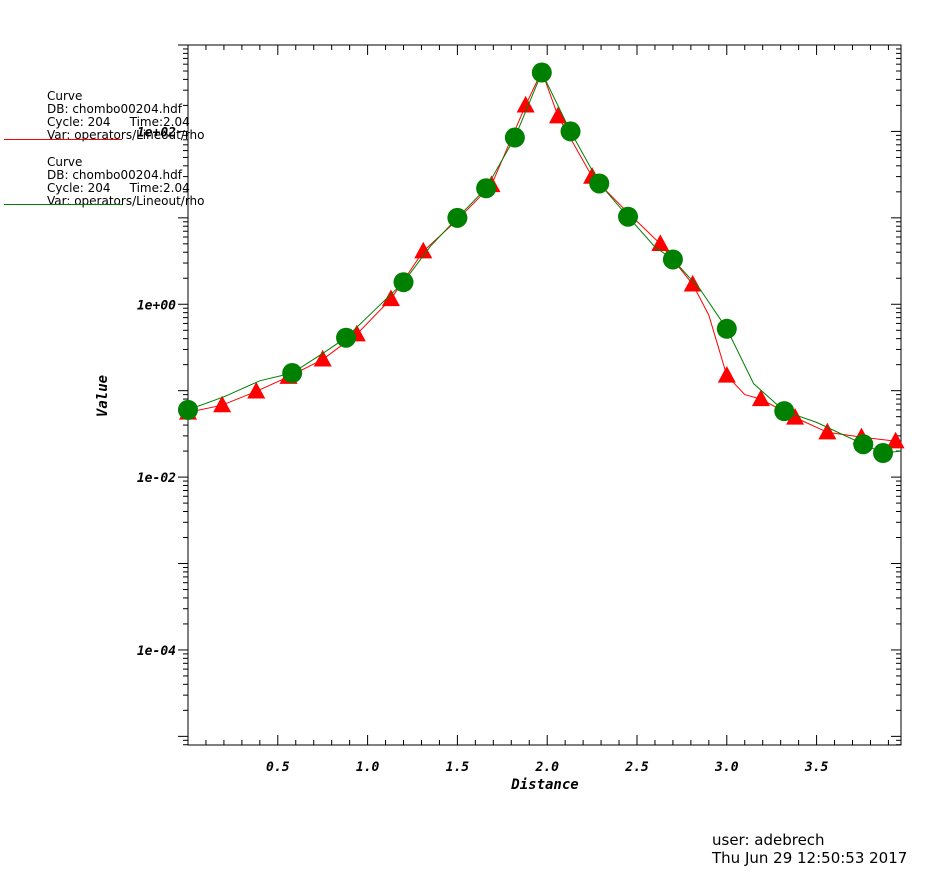  I want to click on legend-swatch-red, so click(63, 139).